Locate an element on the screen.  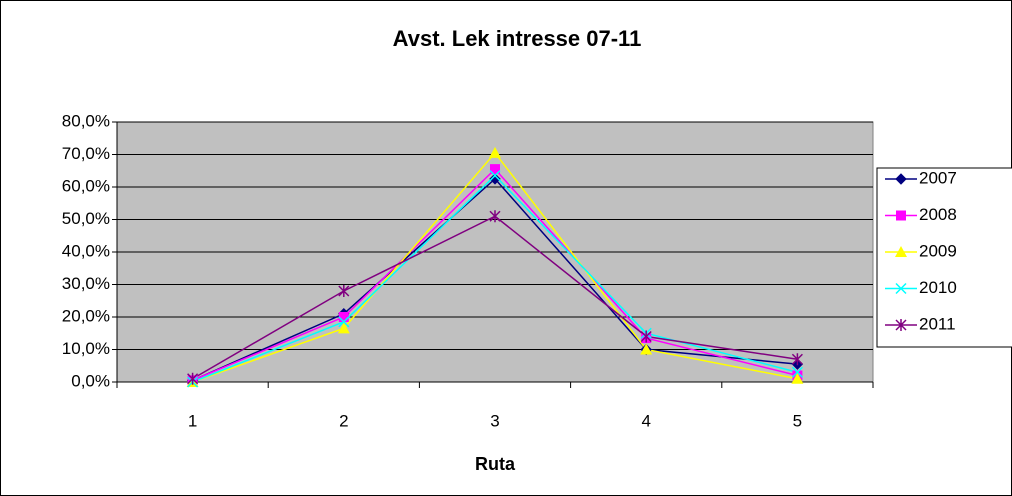
y-tick-label: 0,0% is located at coordinates (90, 380).